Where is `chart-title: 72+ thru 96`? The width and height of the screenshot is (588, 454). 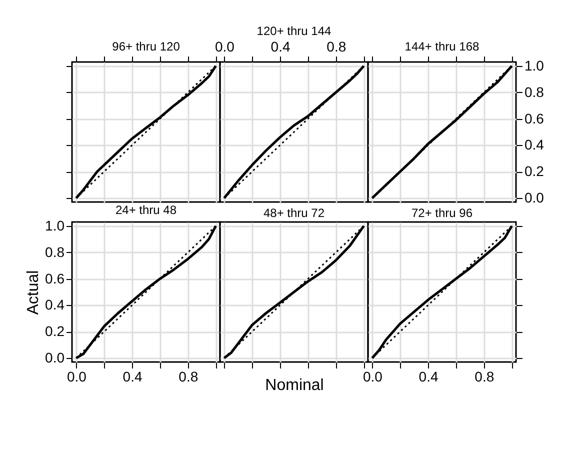
chart-title: 72+ thru 96 is located at coordinates (442, 213).